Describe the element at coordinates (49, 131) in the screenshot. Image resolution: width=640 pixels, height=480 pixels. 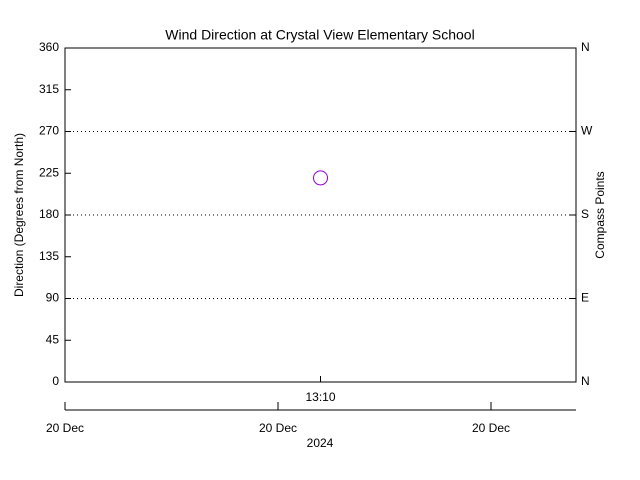
I see `y-tick-label: 270` at that location.